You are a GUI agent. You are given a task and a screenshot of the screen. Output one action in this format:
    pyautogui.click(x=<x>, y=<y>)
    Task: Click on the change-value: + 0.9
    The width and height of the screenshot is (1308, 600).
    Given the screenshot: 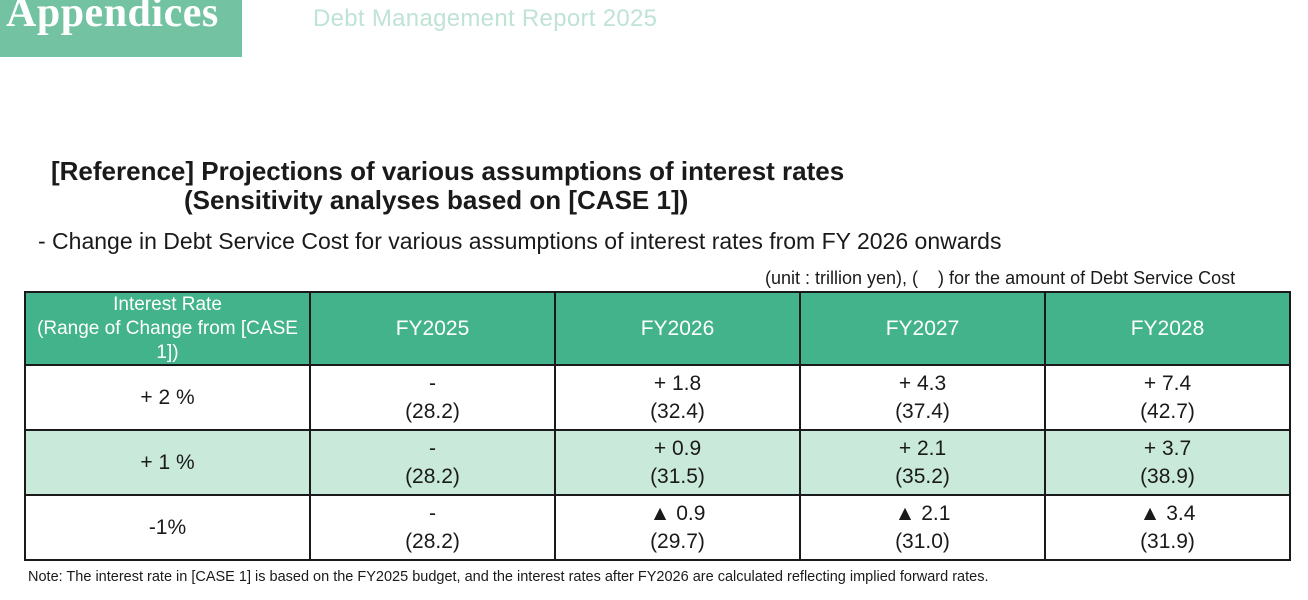 What is the action you would take?
    pyautogui.click(x=677, y=449)
    